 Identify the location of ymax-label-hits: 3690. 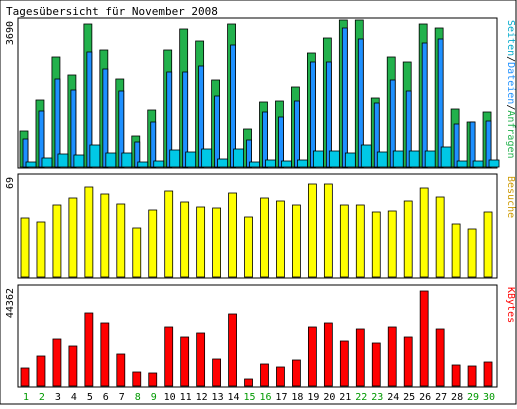
(10, 33).